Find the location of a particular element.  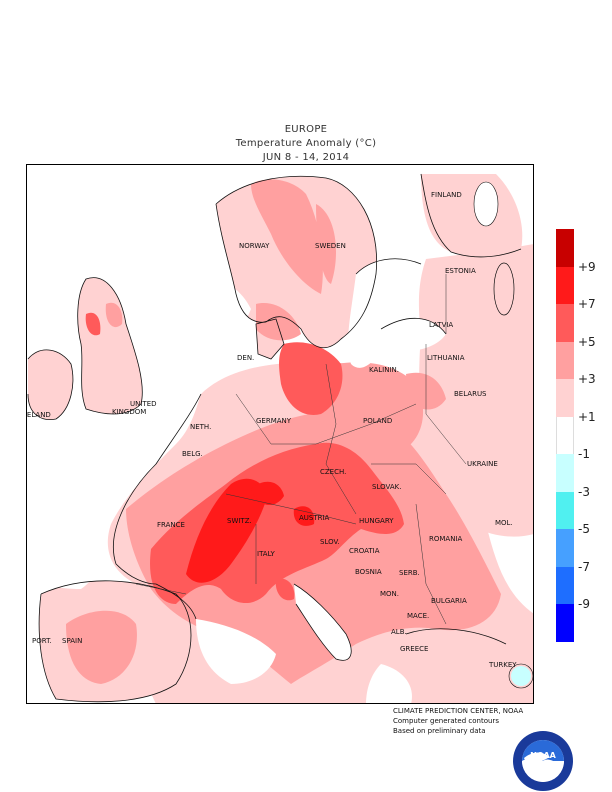

label-spain: SPAIN is located at coordinates (72, 641).